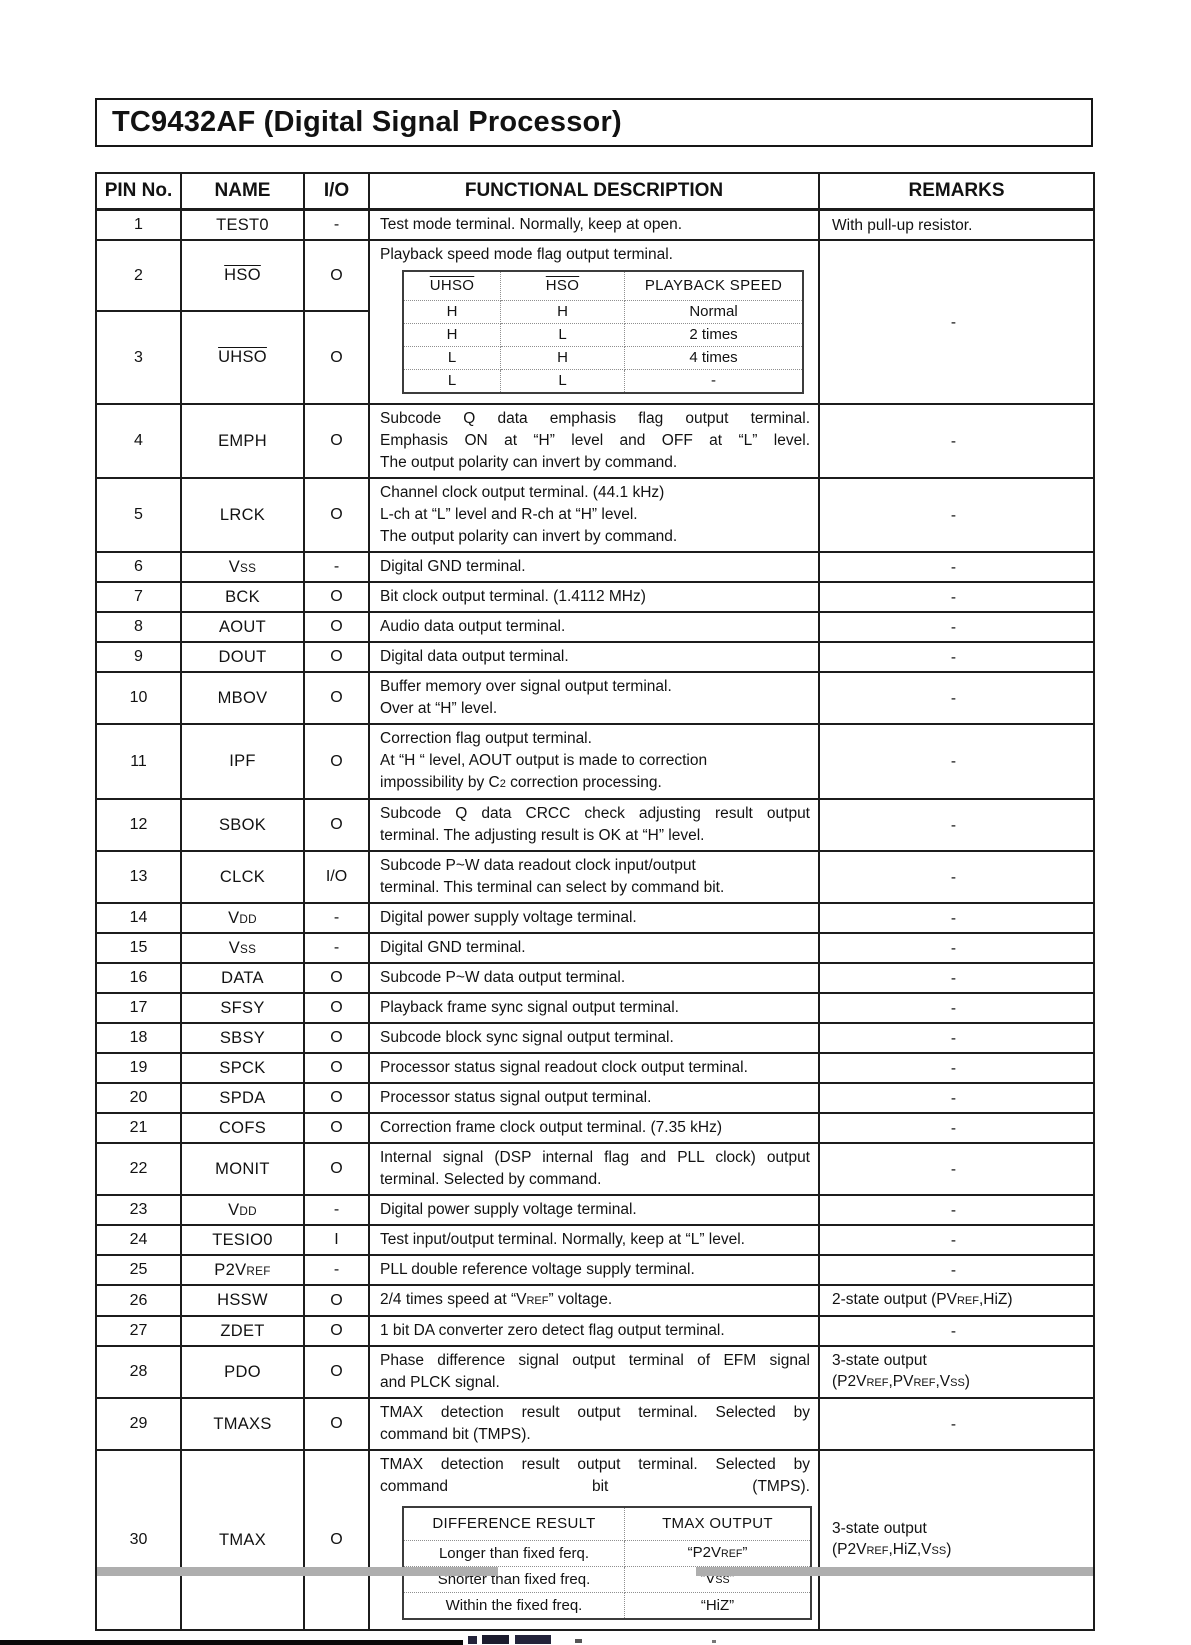 The height and width of the screenshot is (1645, 1191). Describe the element at coordinates (242, 1424) in the screenshot. I see `name-cell: TMAXS` at that location.